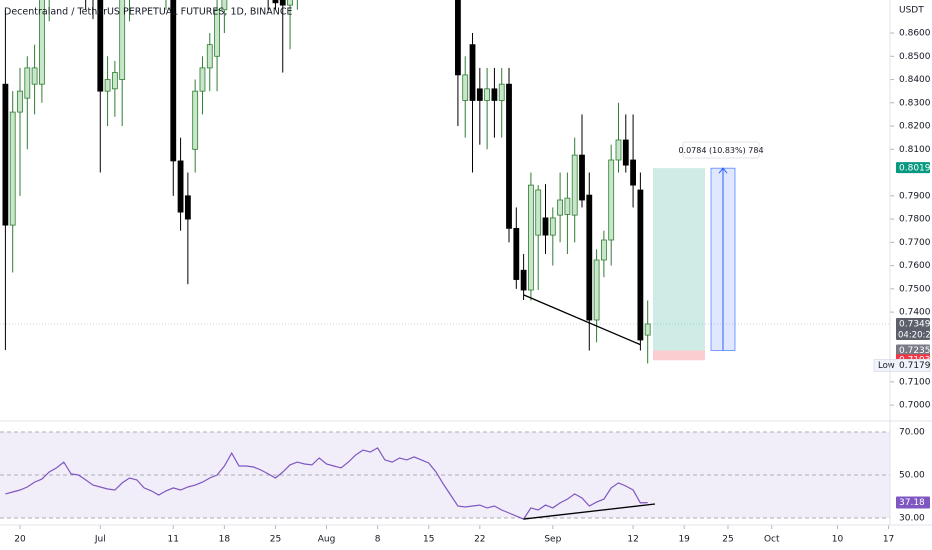 Image resolution: width=932 pixels, height=550 pixels. What do you see at coordinates (915, 220) in the screenshot?
I see `y-tick-label: 0.7800` at bounding box center [915, 220].